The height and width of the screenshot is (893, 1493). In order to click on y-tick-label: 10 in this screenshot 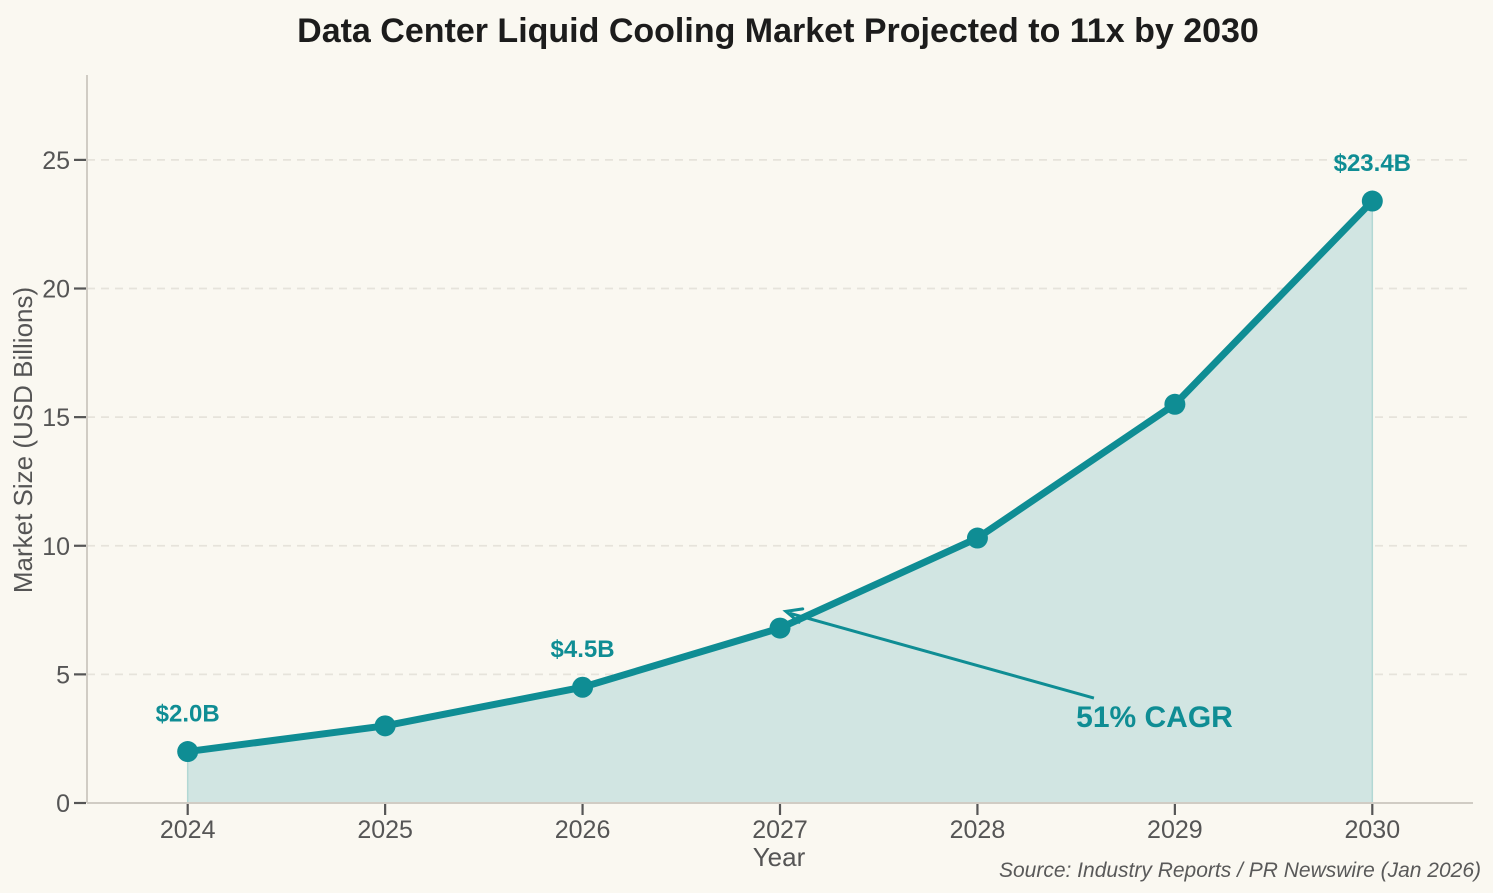, I will do `click(56, 547)`.